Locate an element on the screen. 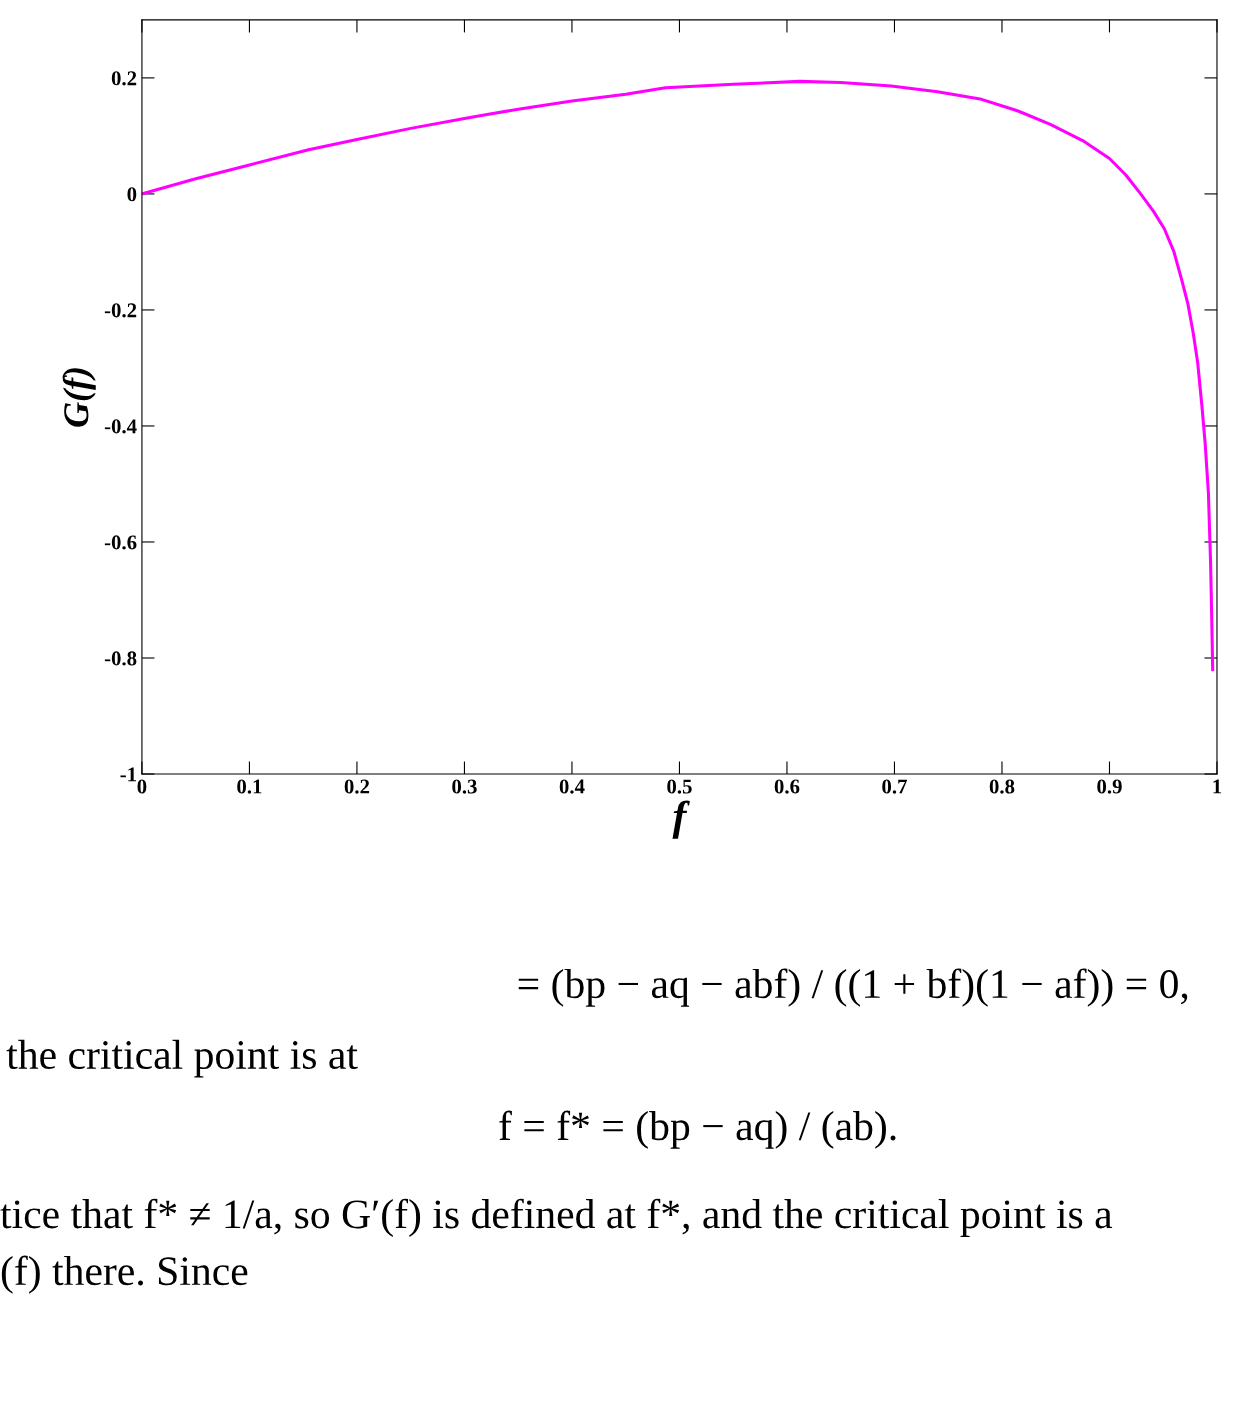  x-axis-title: f is located at coordinates (681, 819).